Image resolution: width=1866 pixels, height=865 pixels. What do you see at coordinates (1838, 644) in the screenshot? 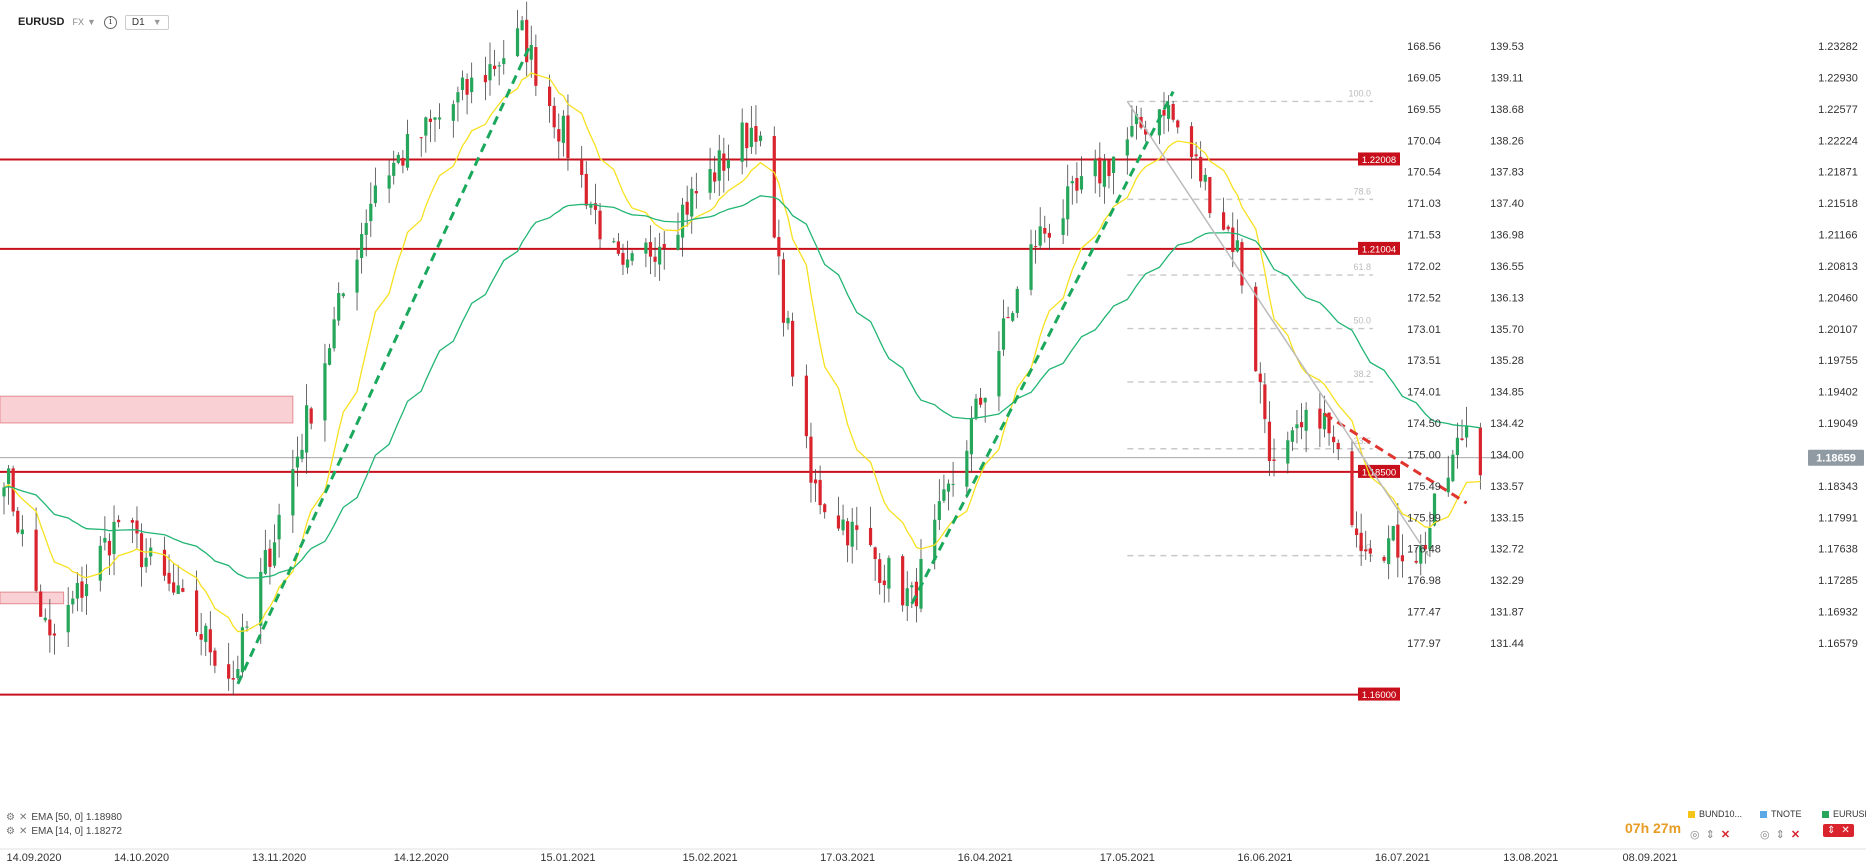
I see `y-tick-eurusd: 1.16579` at bounding box center [1838, 644].